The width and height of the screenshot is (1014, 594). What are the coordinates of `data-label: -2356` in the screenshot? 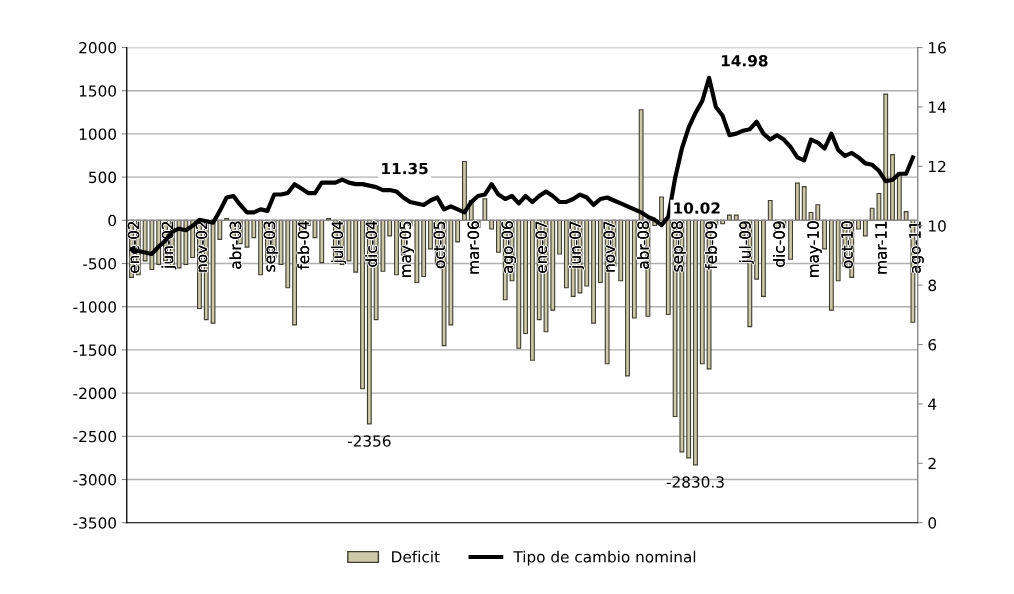 It's located at (369, 441).